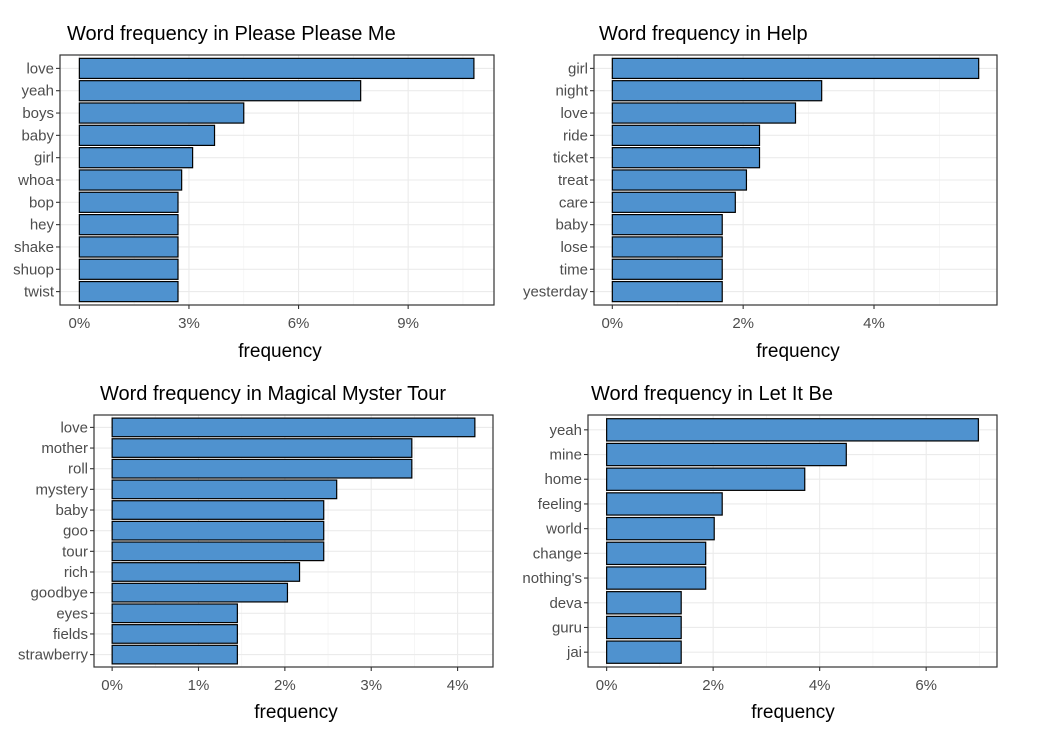 The width and height of the screenshot is (1054, 729). I want to click on y-tick-label: shuop, so click(33, 269).